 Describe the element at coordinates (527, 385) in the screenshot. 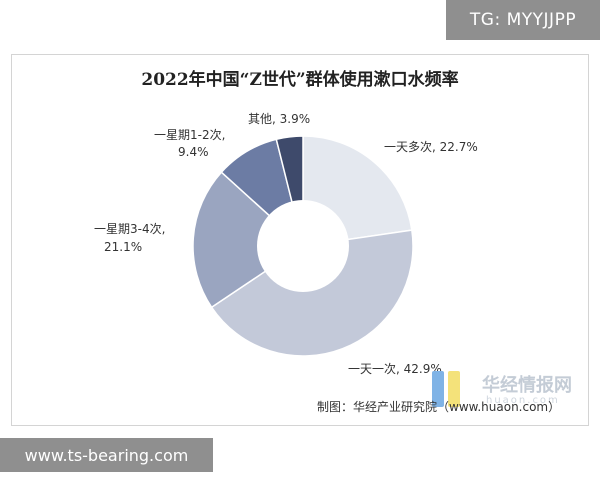

I see `watermark-text: 华经情报网` at that location.